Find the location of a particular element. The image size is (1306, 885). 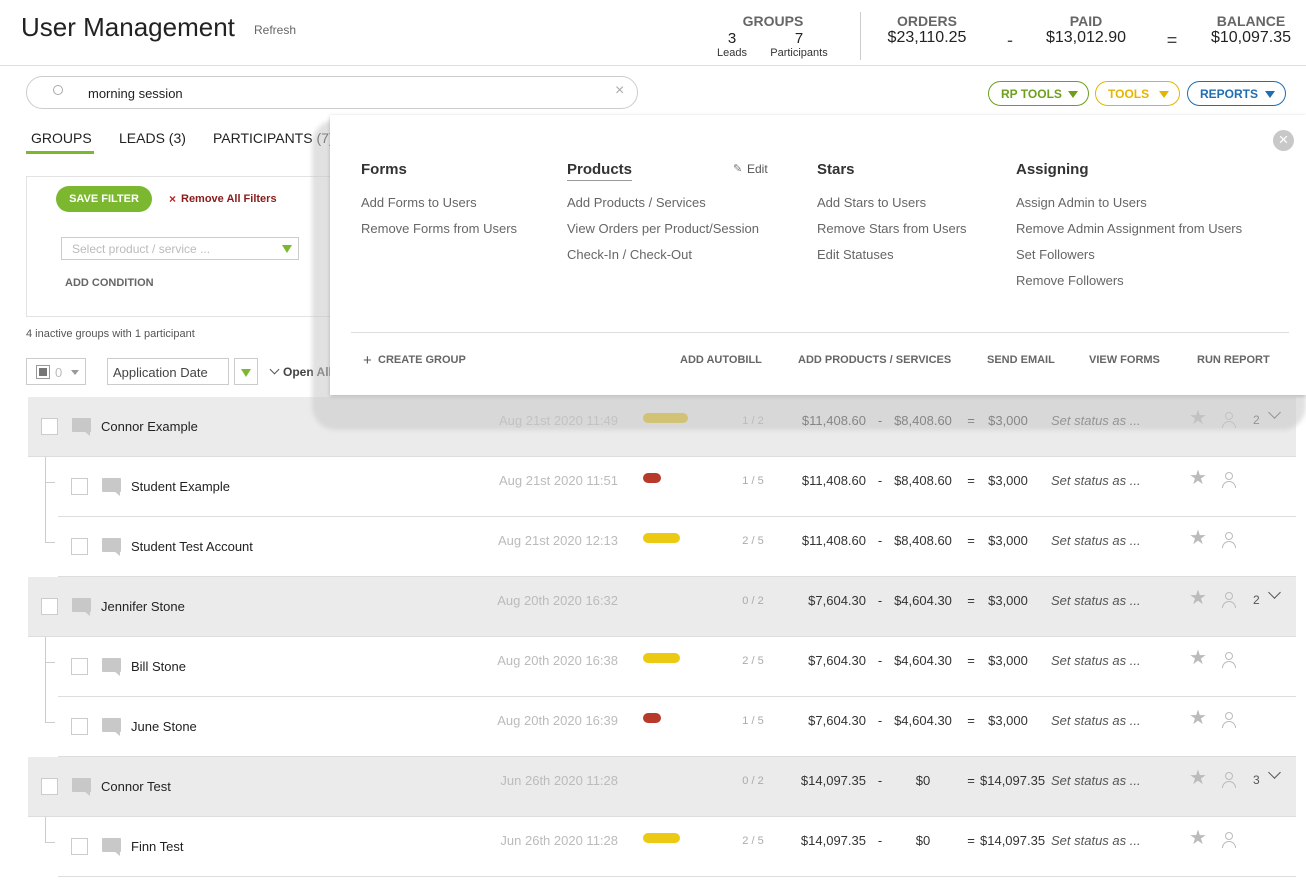

row-paid: $0 is located at coordinates (923, 780).